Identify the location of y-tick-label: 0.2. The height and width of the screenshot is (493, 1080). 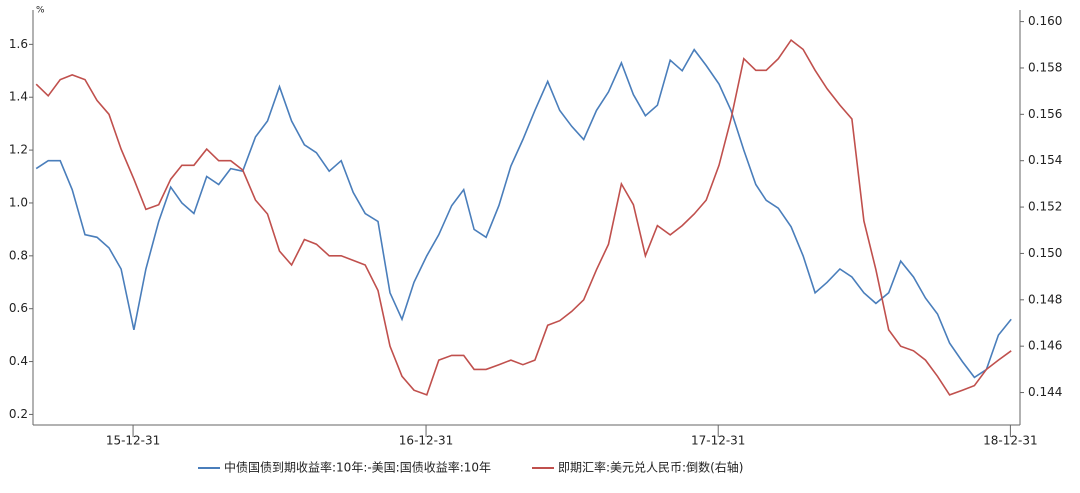
(18, 414).